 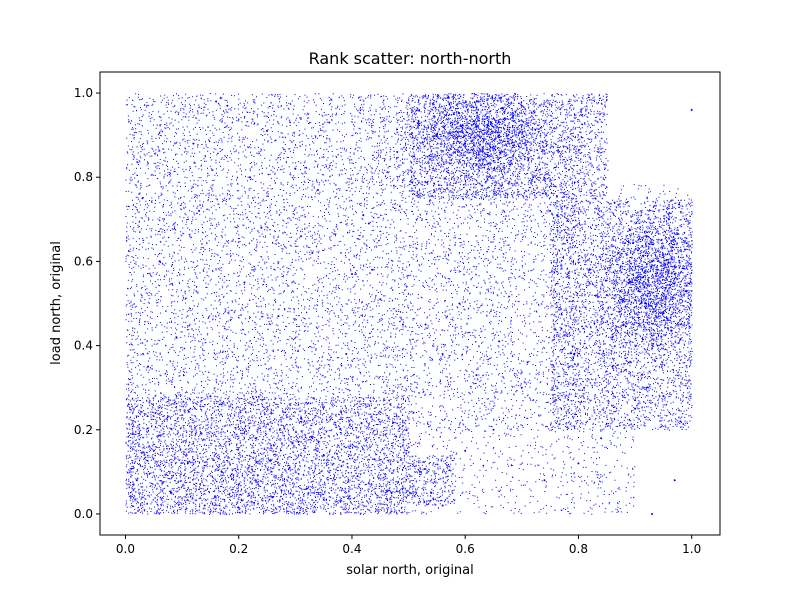 What do you see at coordinates (351, 549) in the screenshot?
I see `x-tick-label: 0.4` at bounding box center [351, 549].